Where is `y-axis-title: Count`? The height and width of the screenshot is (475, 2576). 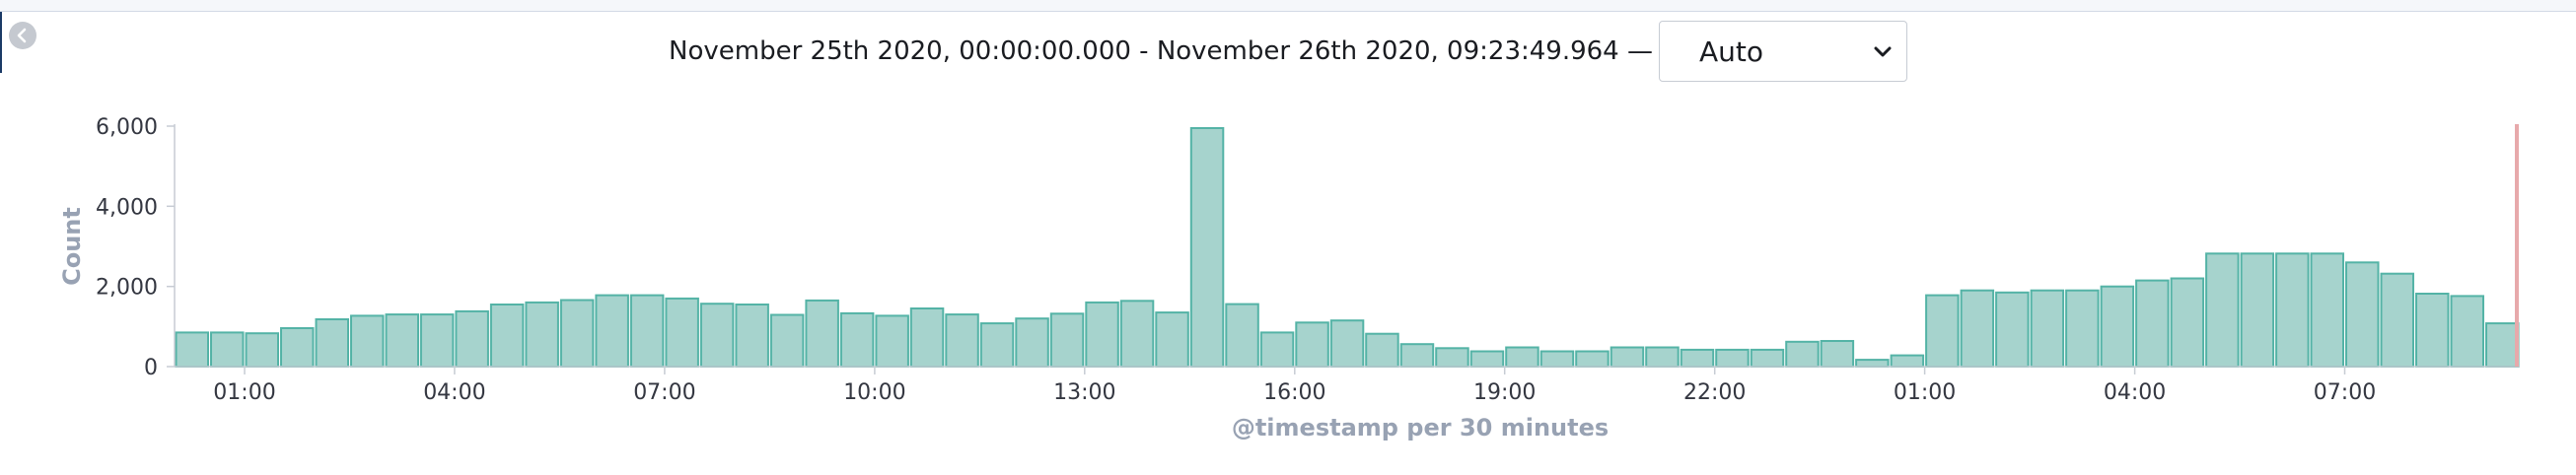
y-axis-title: Count is located at coordinates (72, 247).